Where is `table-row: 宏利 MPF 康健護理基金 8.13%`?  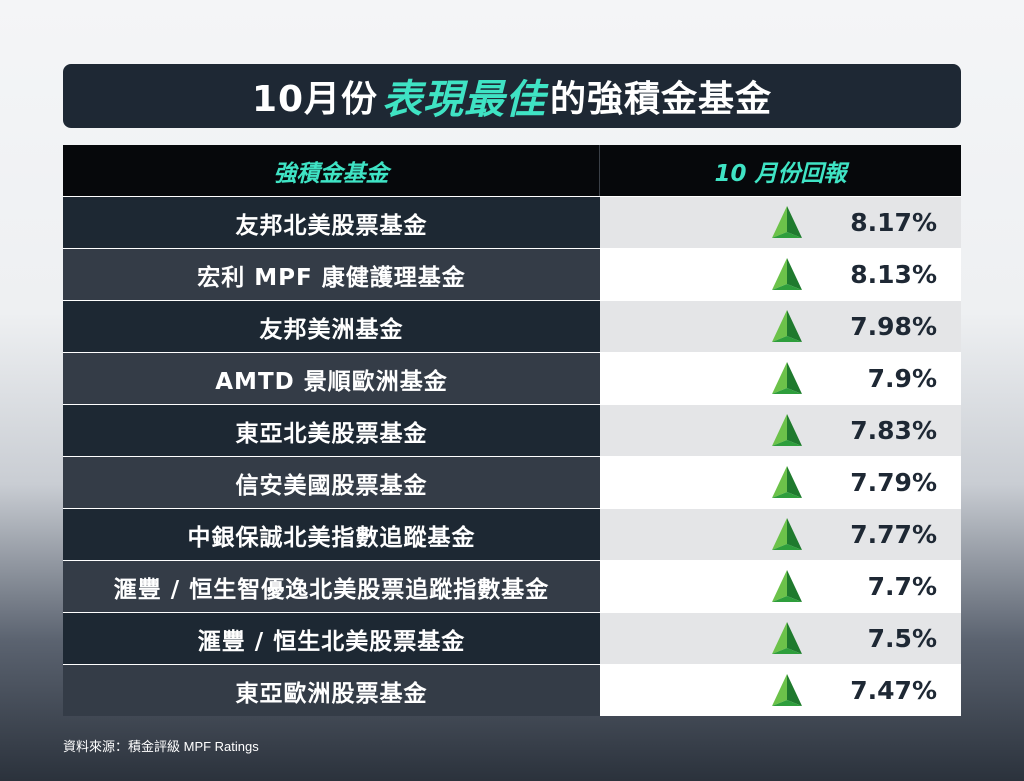 table-row: 宏利 MPF 康健護理基金 8.13% is located at coordinates (512, 274).